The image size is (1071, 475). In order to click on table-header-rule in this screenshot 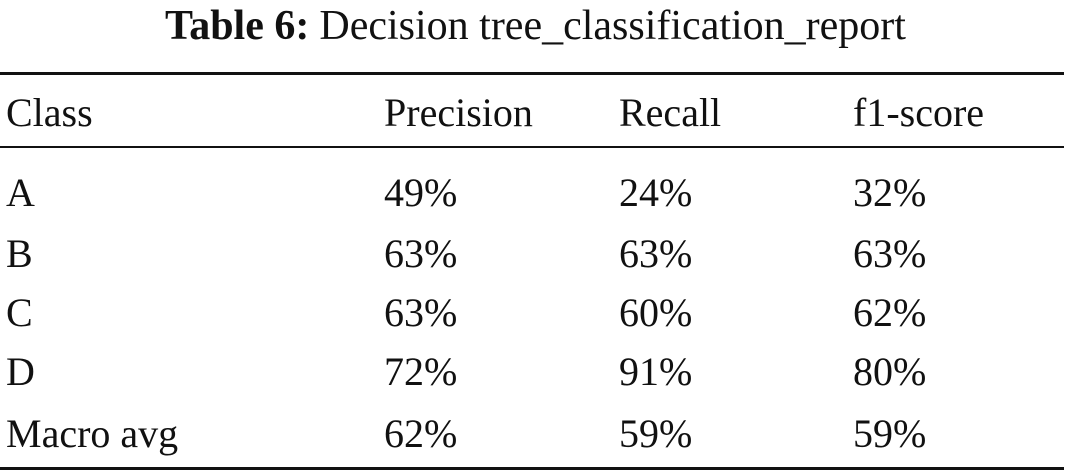, I will do `click(532, 147)`.